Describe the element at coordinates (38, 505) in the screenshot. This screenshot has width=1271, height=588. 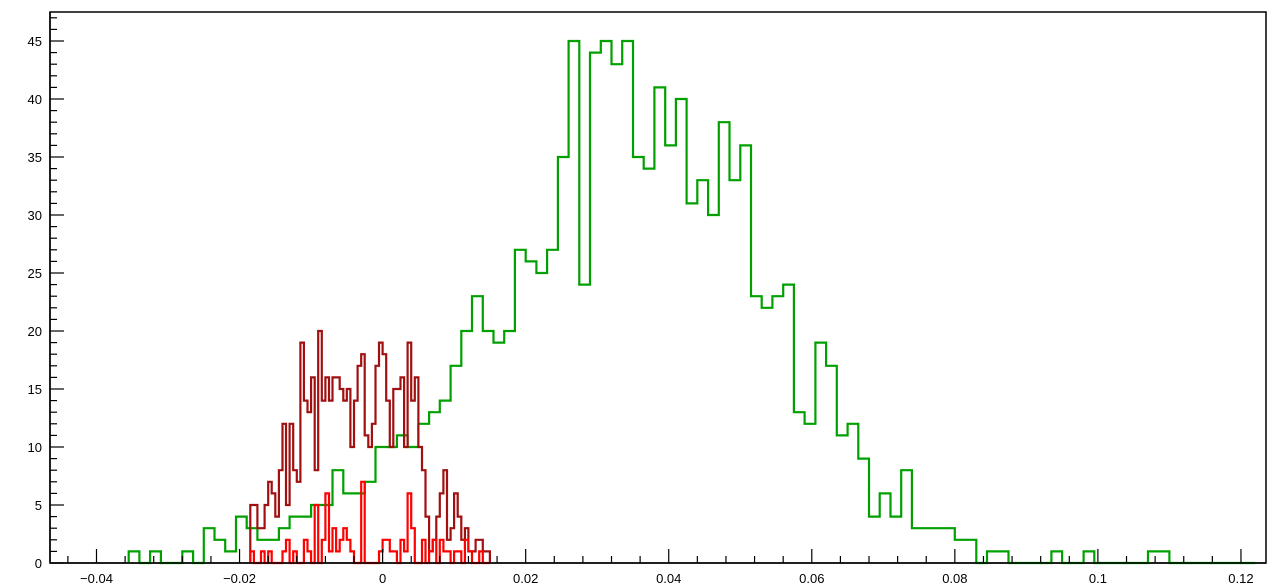
I see `y-tick-label: 5` at that location.